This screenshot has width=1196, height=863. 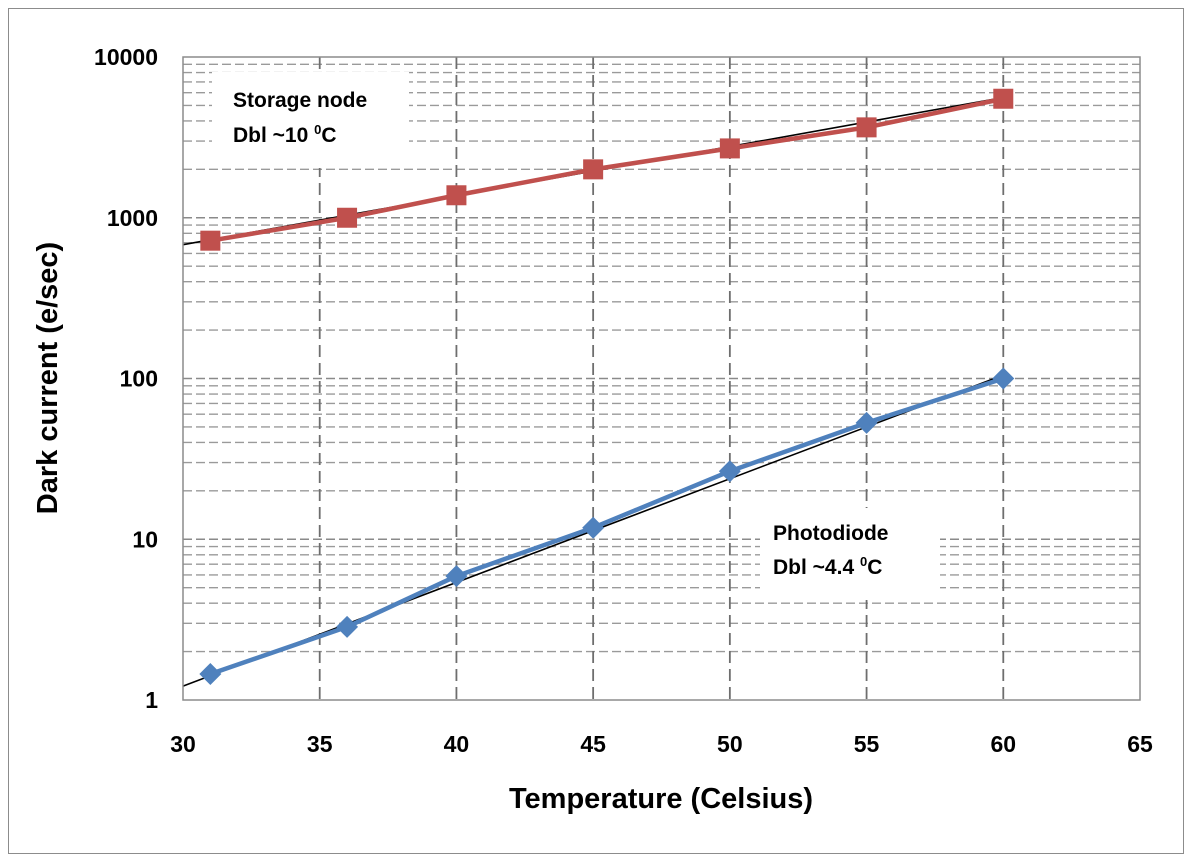 What do you see at coordinates (285, 134) in the screenshot?
I see `storage-node-doubling: Dbl ~10 0C` at bounding box center [285, 134].